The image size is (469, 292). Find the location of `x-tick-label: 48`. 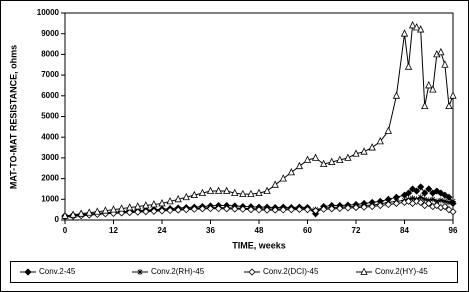

x-tick-label: 48 is located at coordinates (259, 230).